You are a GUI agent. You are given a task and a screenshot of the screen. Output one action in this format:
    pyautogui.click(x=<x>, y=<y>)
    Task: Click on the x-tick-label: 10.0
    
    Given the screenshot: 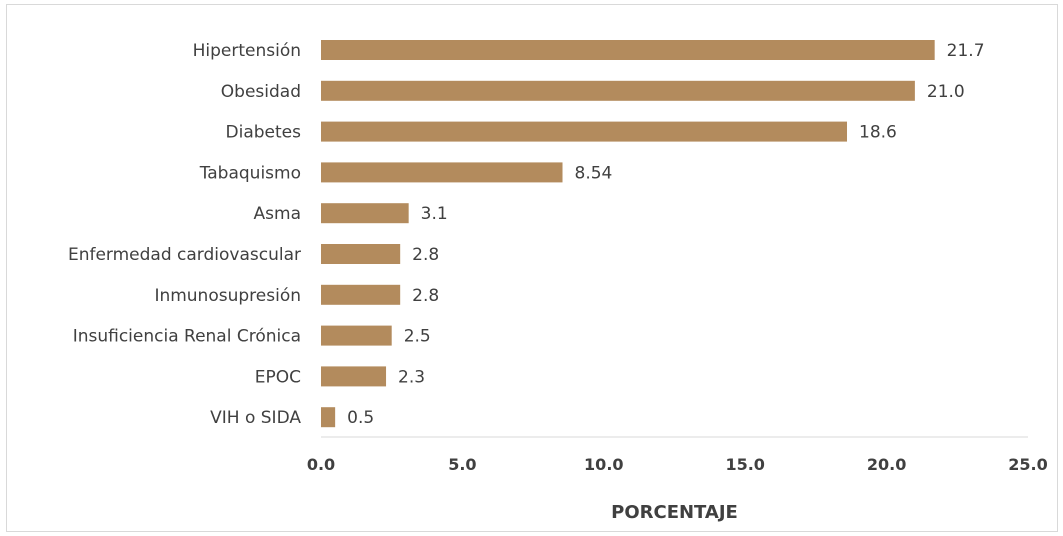 What is the action you would take?
    pyautogui.click(x=603, y=464)
    